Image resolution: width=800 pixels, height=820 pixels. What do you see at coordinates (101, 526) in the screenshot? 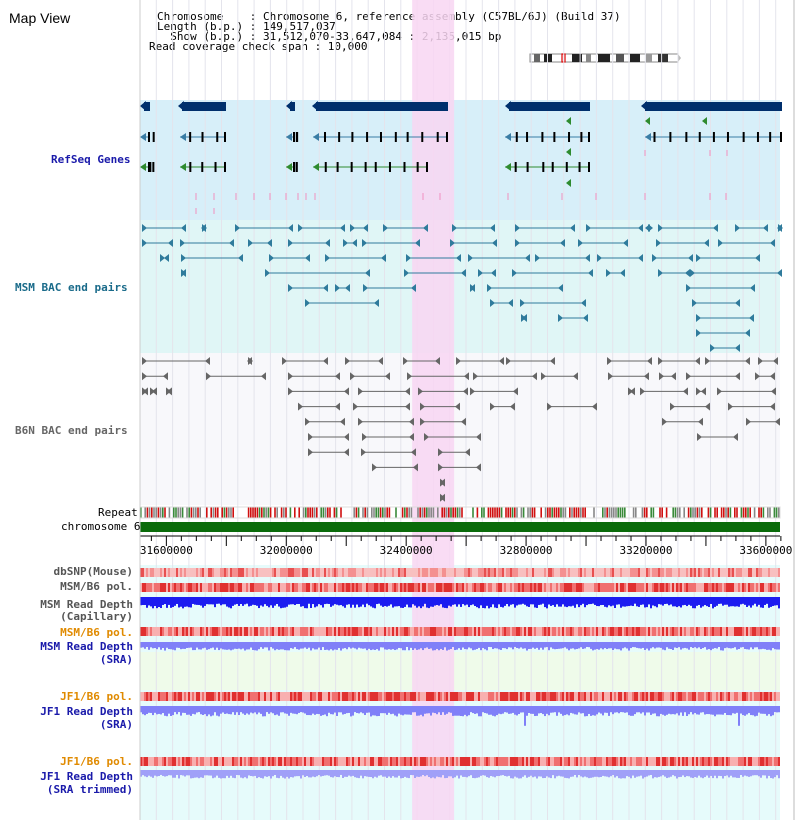
I see `chromosome-label: chromosome 6` at bounding box center [101, 526].